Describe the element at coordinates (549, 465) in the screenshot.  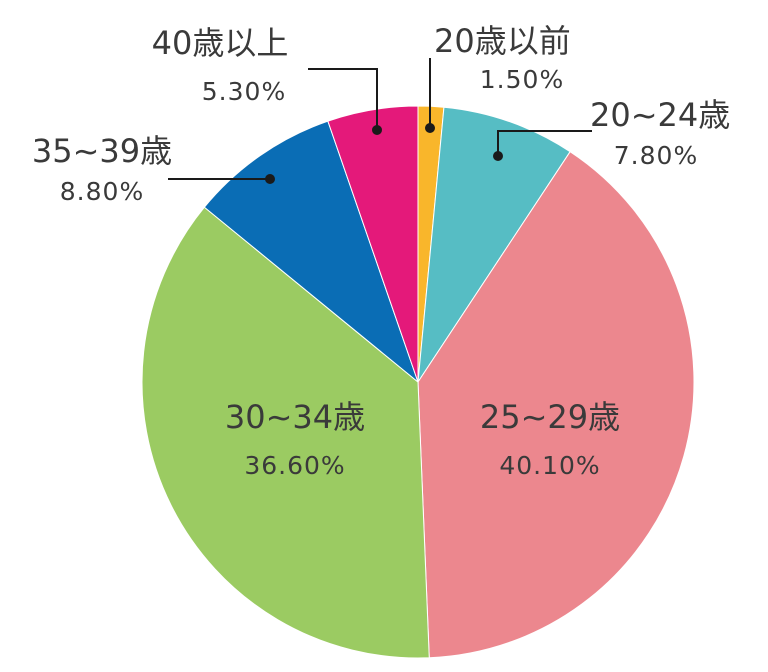
I see `slice-percent-3: 40.10%` at that location.